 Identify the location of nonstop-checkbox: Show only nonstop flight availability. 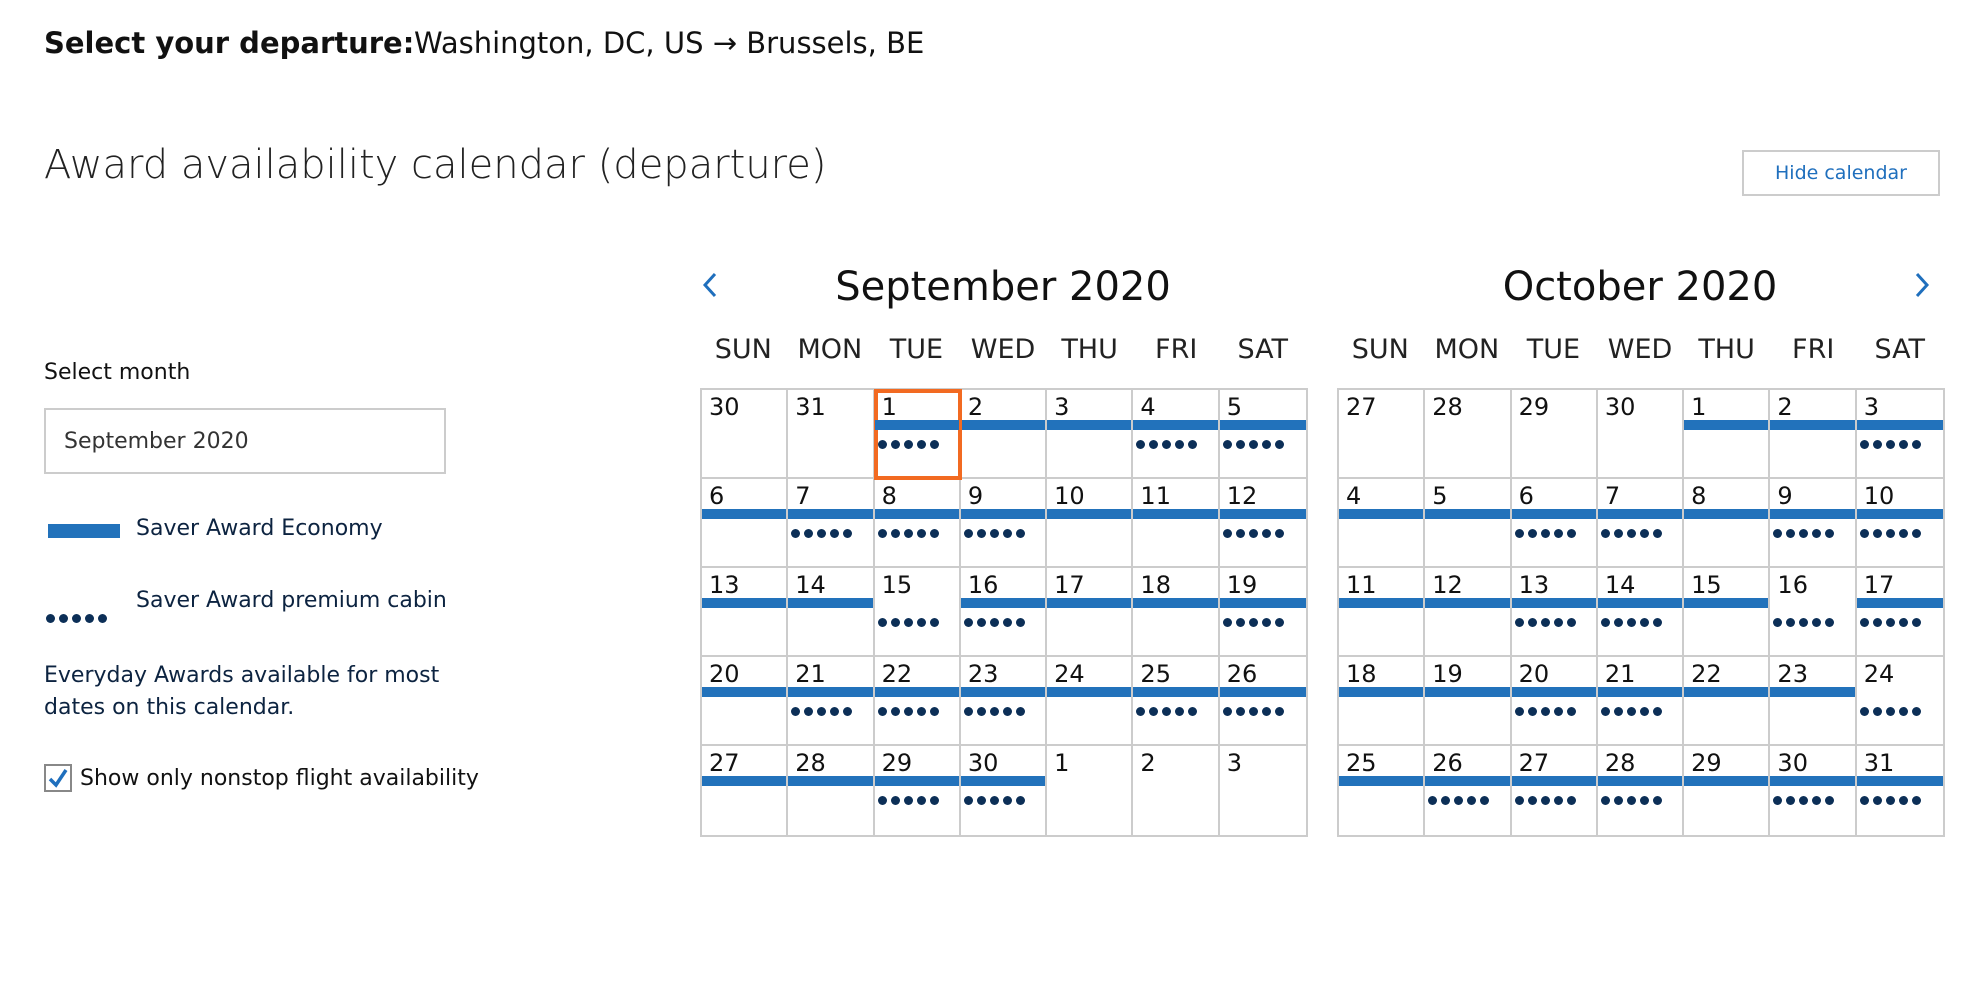
(261, 778).